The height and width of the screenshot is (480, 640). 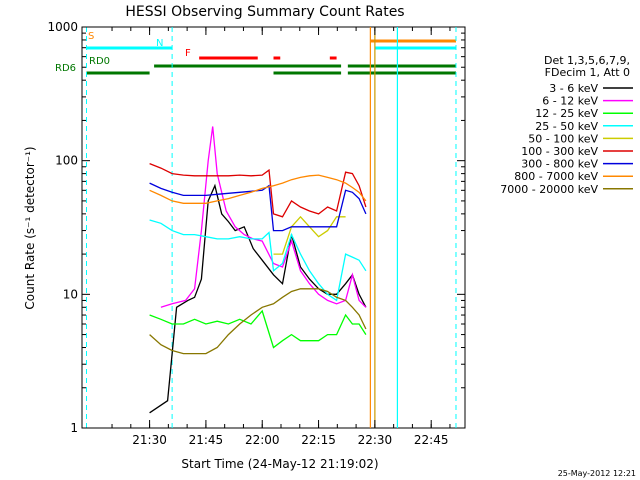 What do you see at coordinates (559, 164) in the screenshot?
I see `legend-entry-label: 300 - 800 keV` at bounding box center [559, 164].